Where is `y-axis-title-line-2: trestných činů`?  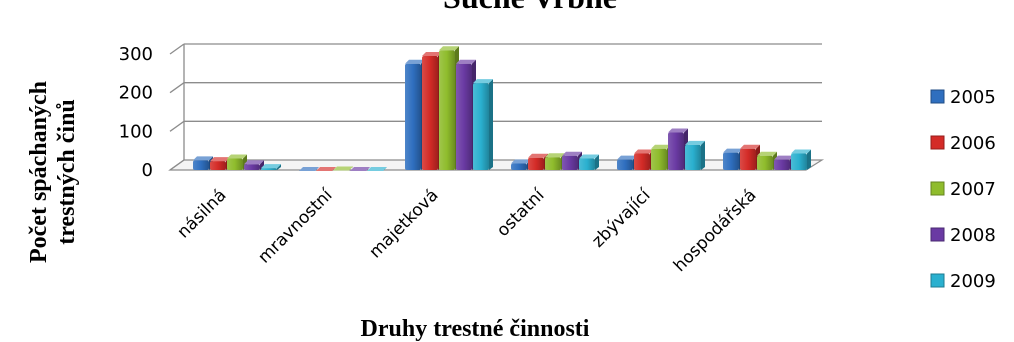 y-axis-title-line-2: trestných činů is located at coordinates (67, 172).